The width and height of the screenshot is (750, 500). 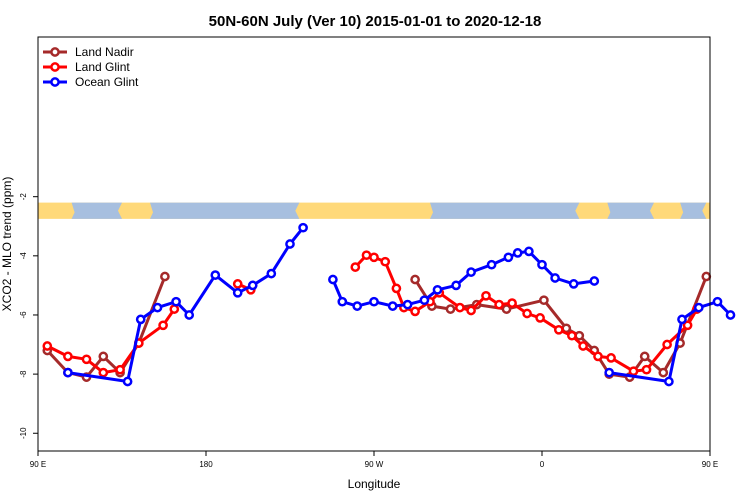 What do you see at coordinates (23, 315) in the screenshot?
I see `y-tick-label: -6` at bounding box center [23, 315].